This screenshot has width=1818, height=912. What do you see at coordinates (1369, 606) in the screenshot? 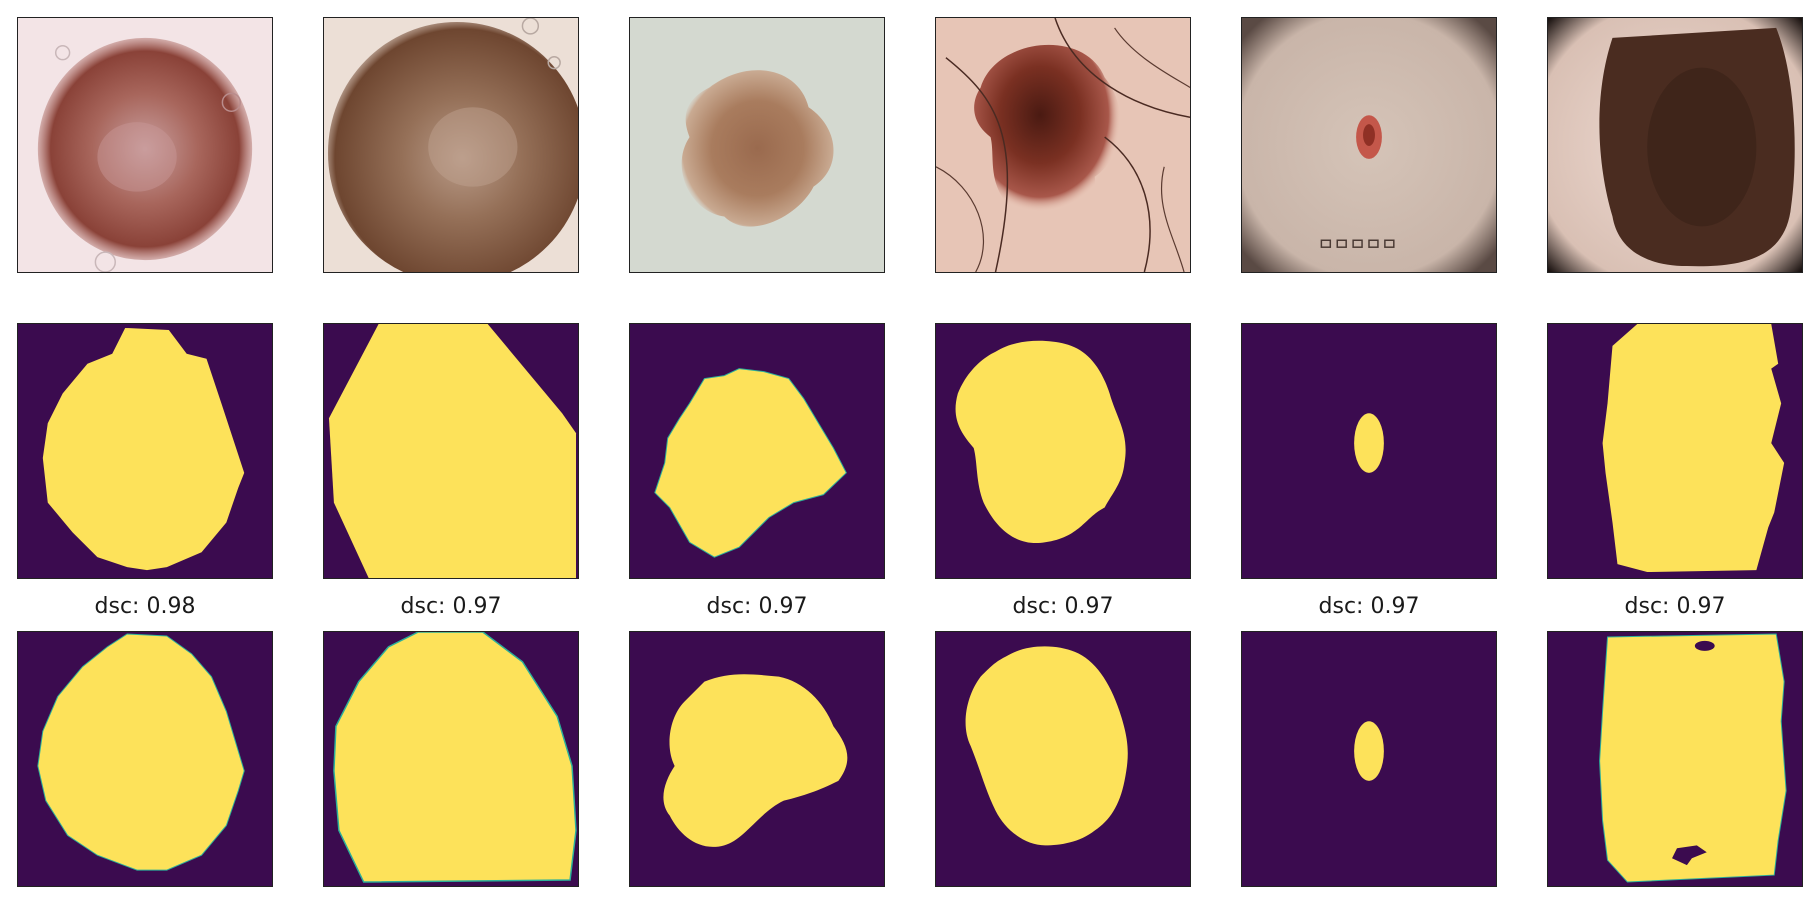
I see `dsc-score-5: dsc: 0.97` at bounding box center [1369, 606].